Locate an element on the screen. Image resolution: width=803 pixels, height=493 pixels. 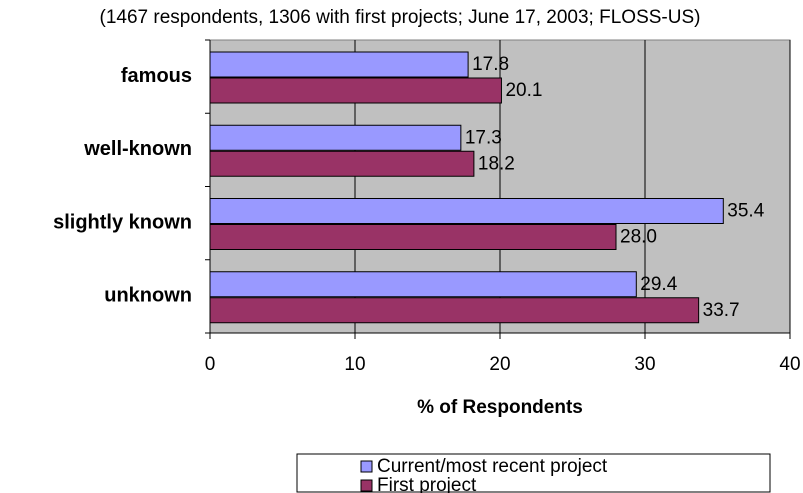
legend is located at coordinates (533, 473).